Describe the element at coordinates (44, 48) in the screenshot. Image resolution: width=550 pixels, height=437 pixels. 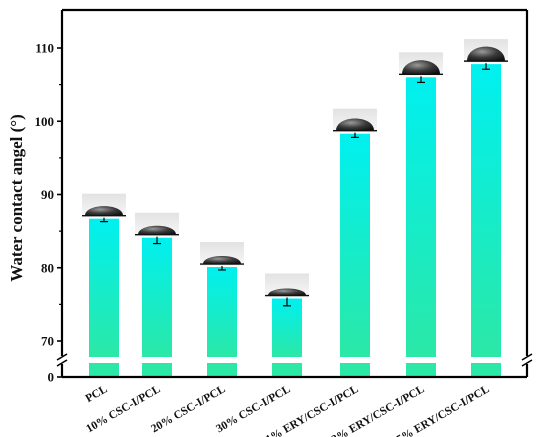
I see `y-tick-label-110: 110` at that location.